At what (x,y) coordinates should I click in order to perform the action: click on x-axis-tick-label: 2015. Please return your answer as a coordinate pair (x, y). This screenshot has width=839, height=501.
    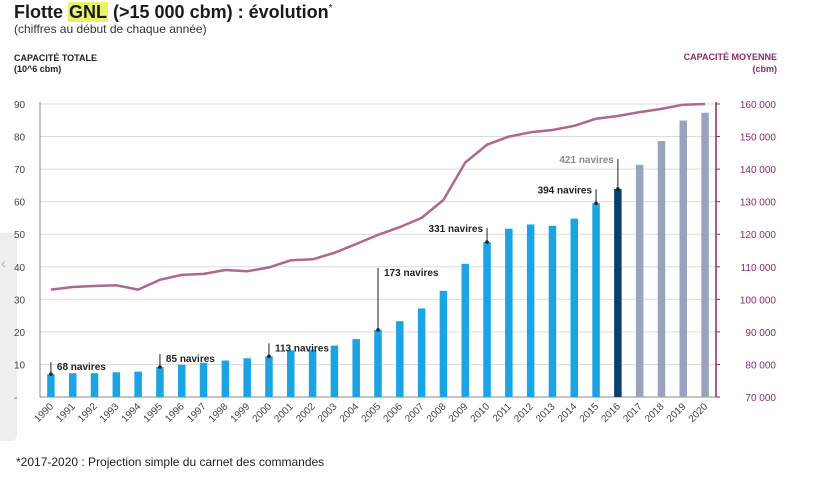
    Looking at the image, I should click on (590, 413).